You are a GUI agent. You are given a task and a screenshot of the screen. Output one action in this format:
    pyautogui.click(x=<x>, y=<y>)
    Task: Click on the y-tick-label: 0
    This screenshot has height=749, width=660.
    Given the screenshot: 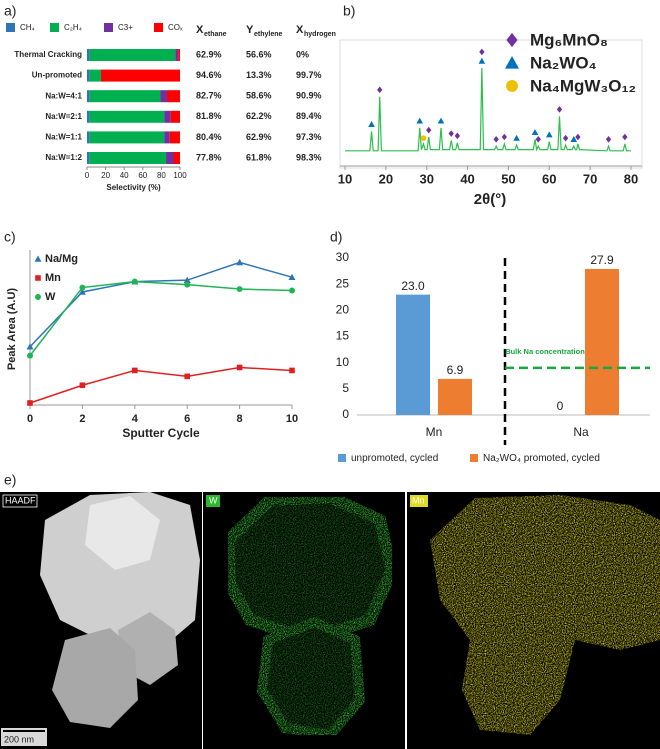 What is the action you would take?
    pyautogui.click(x=345, y=414)
    